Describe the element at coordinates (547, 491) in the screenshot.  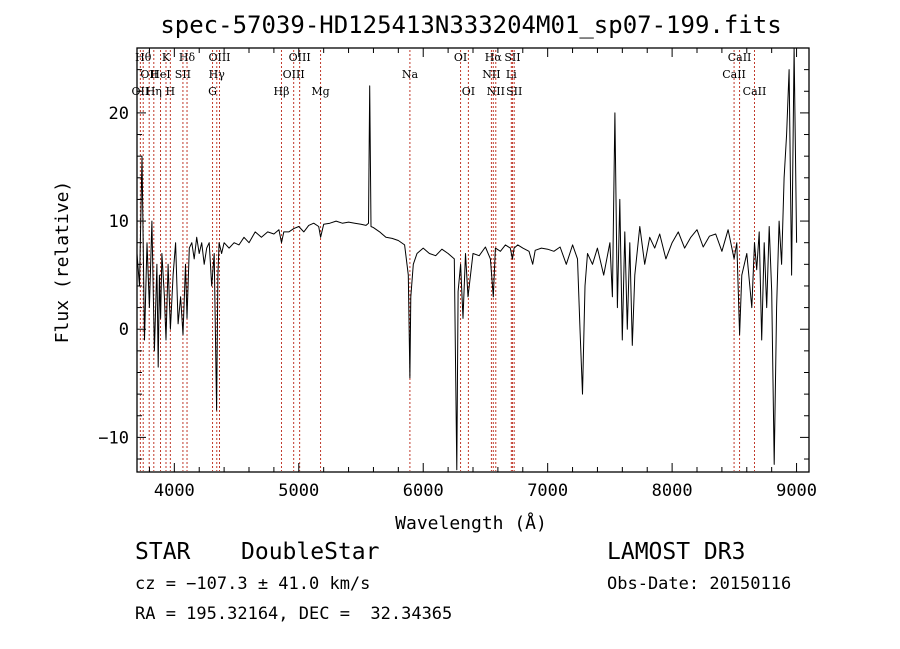
I see `x-tick-label: 7000` at that location.